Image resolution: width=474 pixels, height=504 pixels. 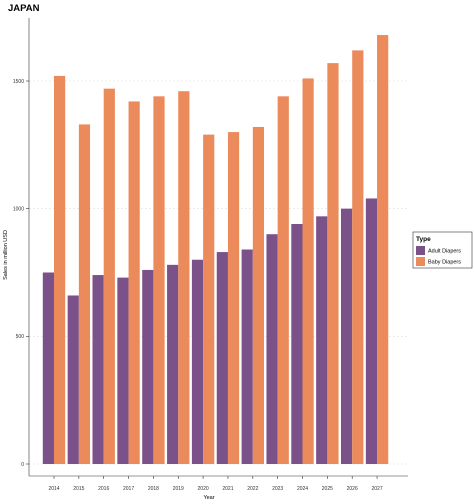 What do you see at coordinates (208, 498) in the screenshot?
I see `x-axis-title: Year` at bounding box center [208, 498].